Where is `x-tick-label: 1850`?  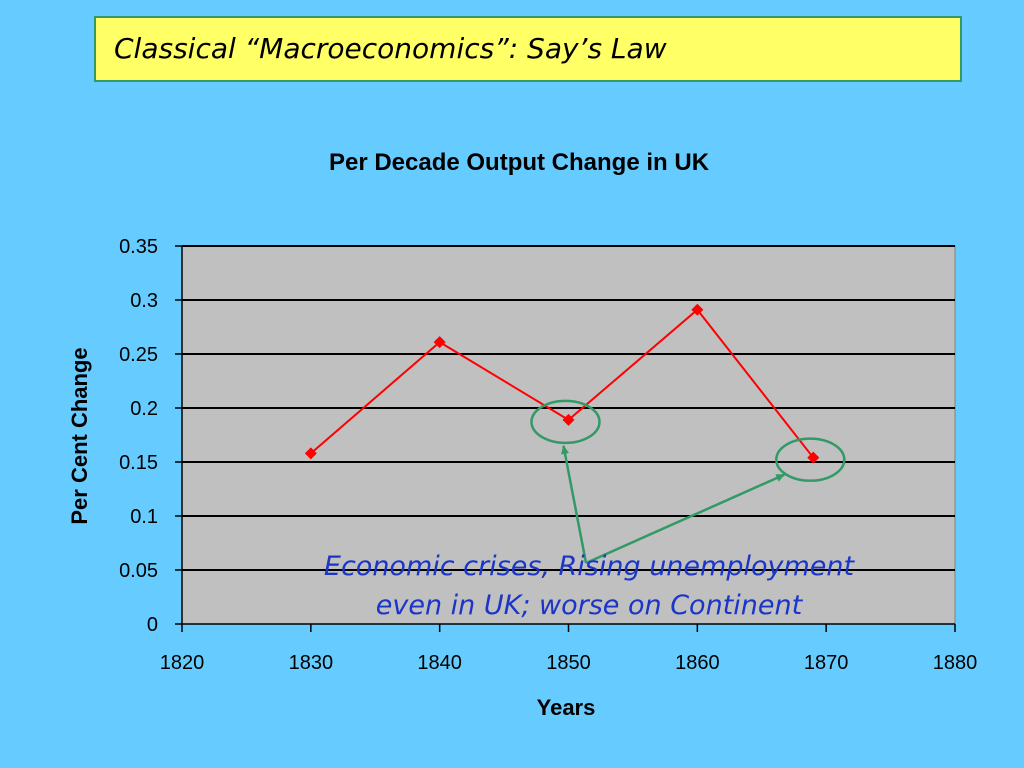
x-tick-label: 1850 is located at coordinates (568, 663).